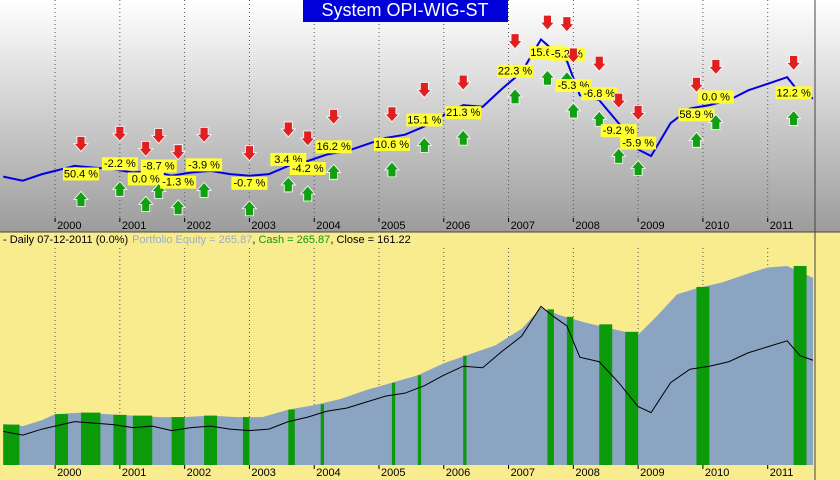 Image resolution: width=840 pixels, height=480 pixels. I want to click on trade-label: 58.9 %, so click(696, 115).